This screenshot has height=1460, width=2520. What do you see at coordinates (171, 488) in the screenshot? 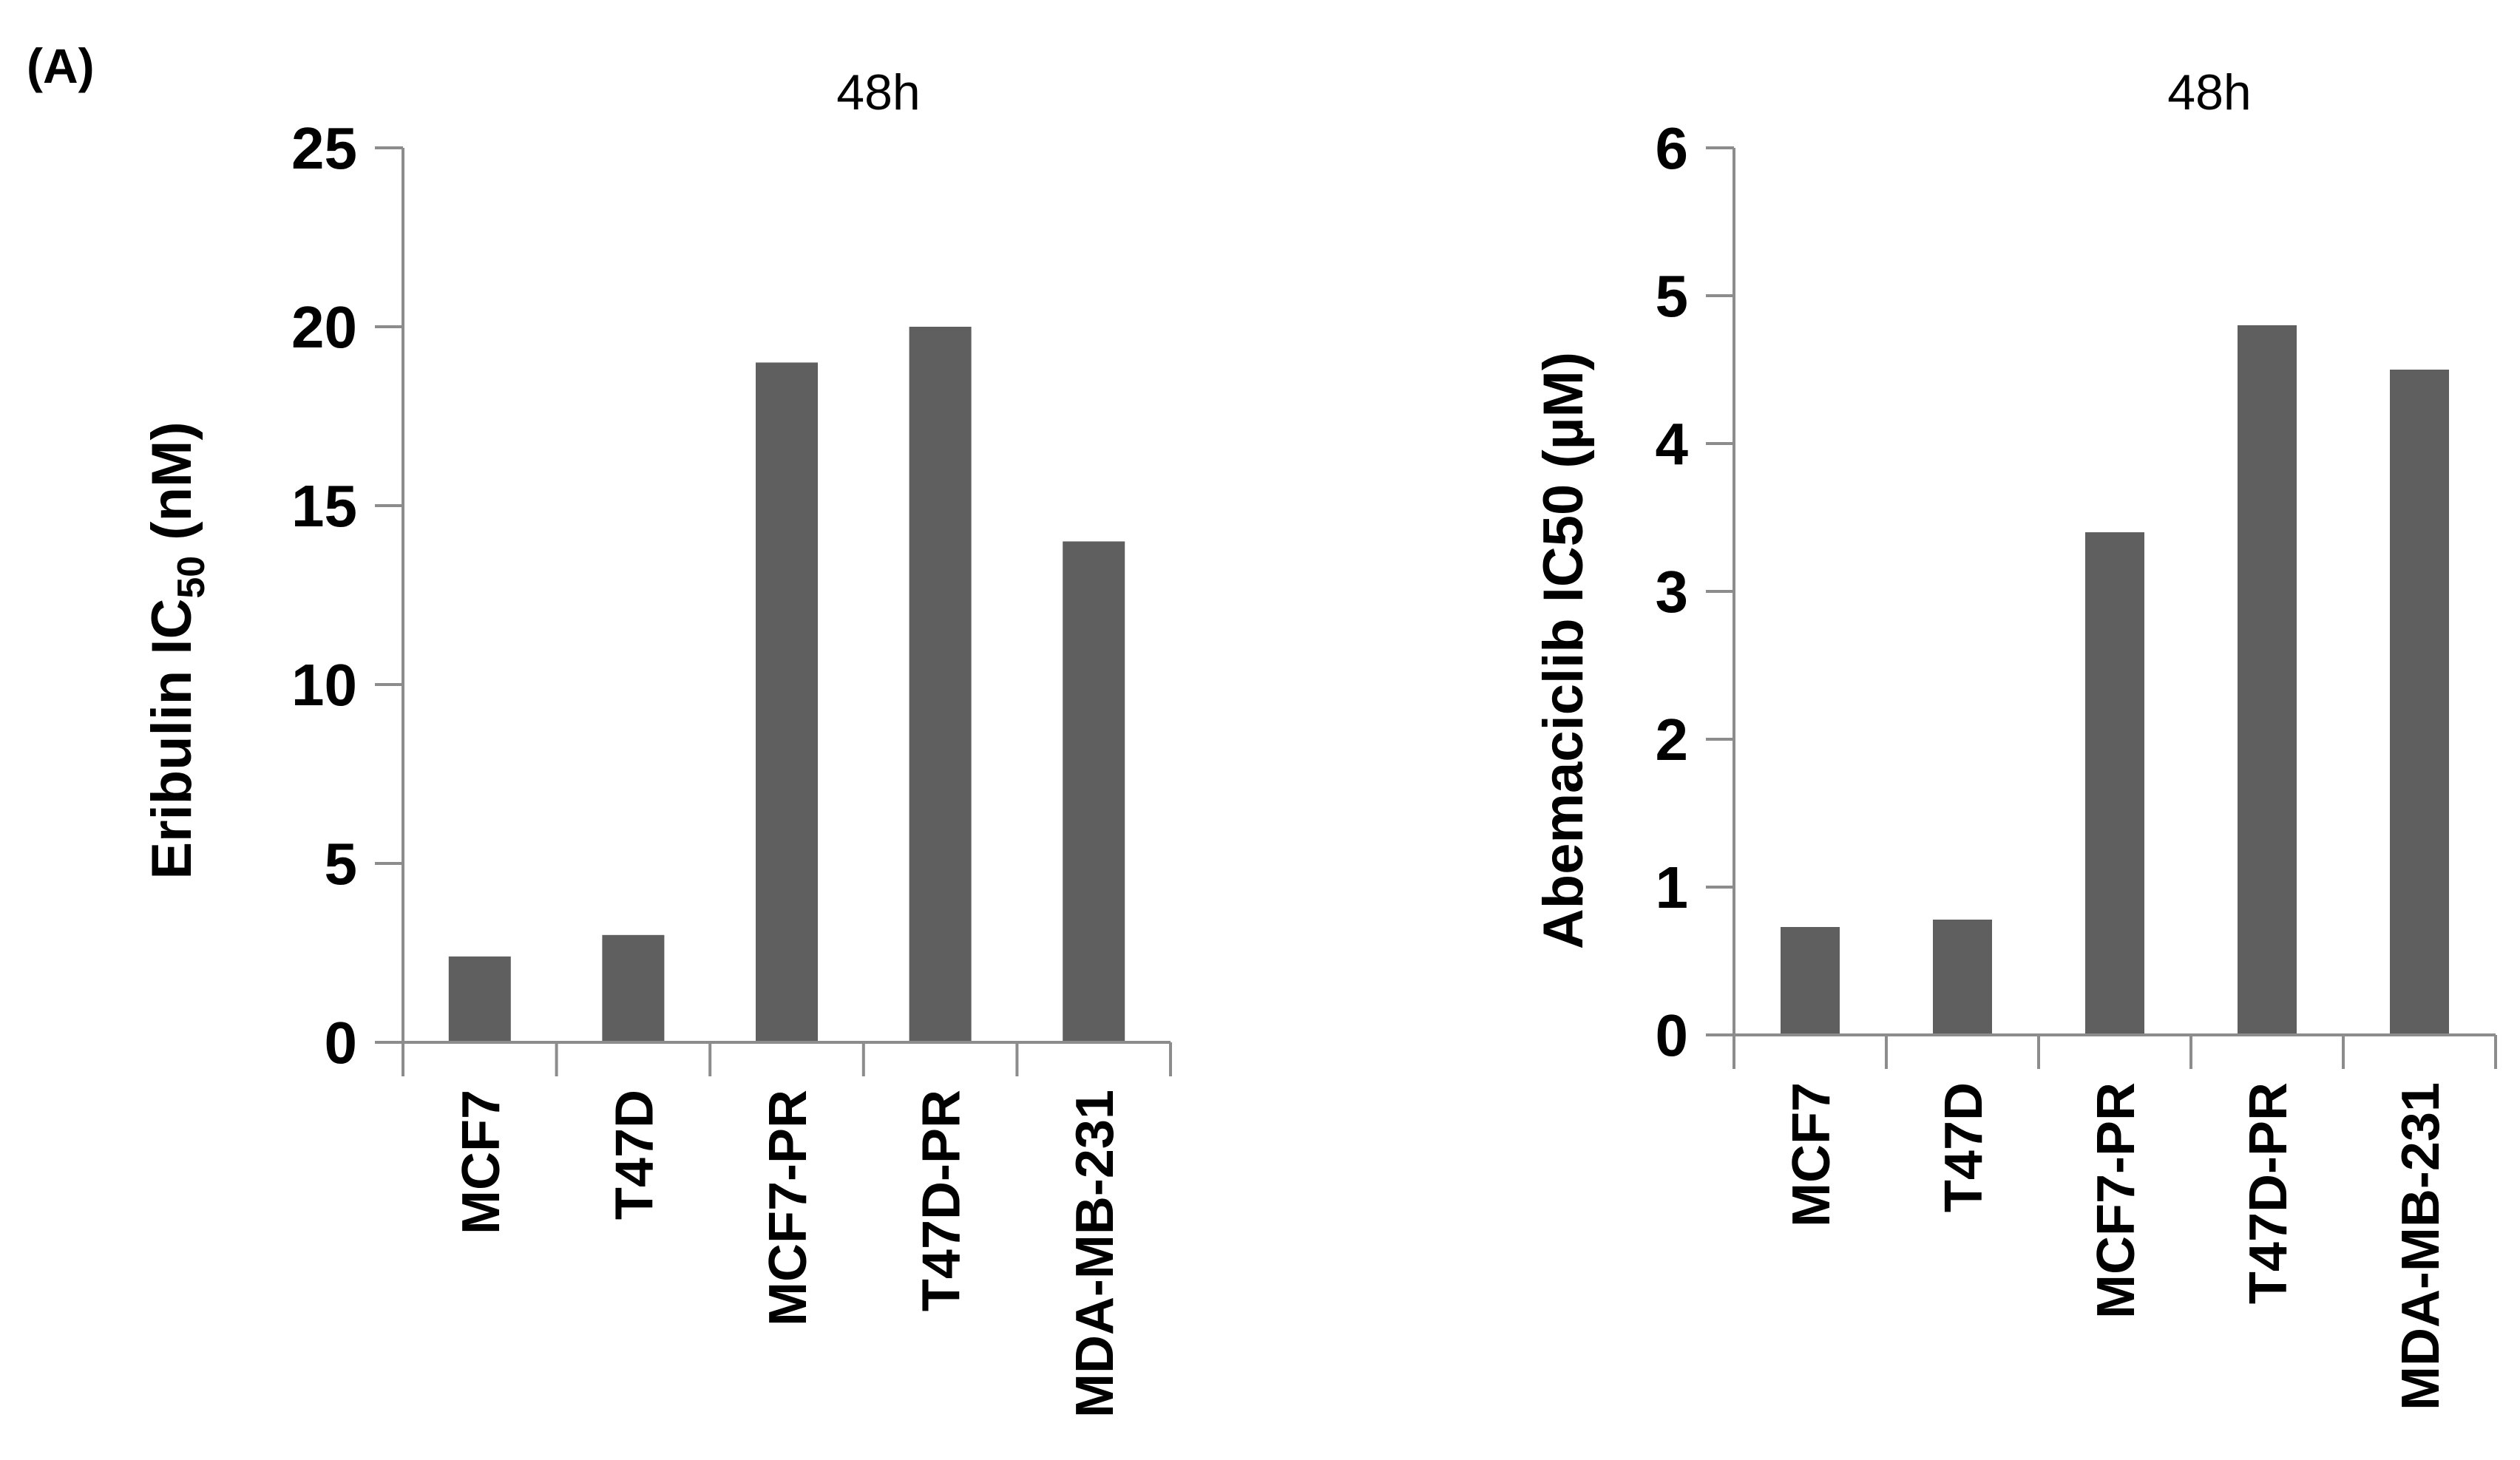
I see `y-axis-title-unit: (nM)` at bounding box center [171, 488].